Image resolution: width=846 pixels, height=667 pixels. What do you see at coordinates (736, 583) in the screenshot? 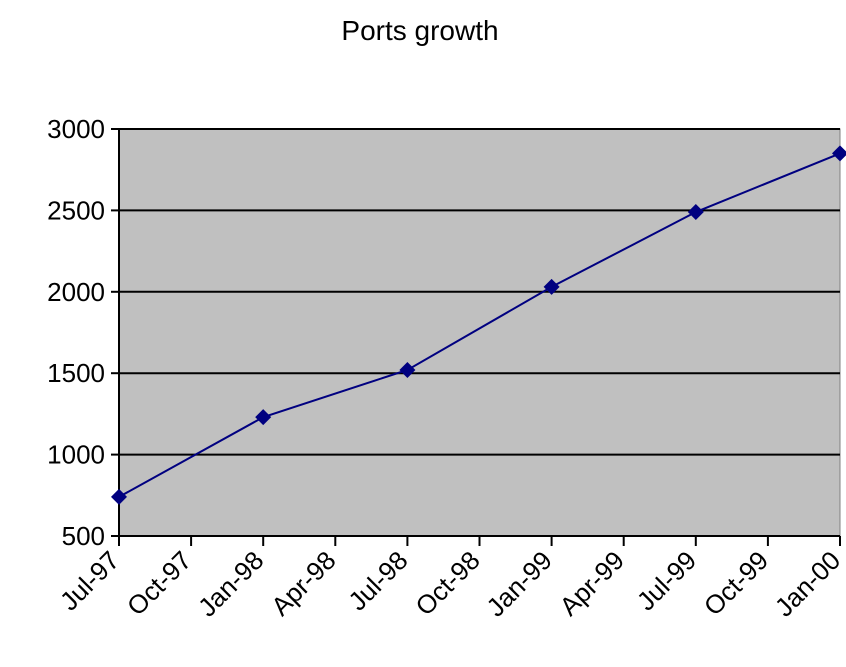
I see `x-tick-label: Oct-99` at bounding box center [736, 583].